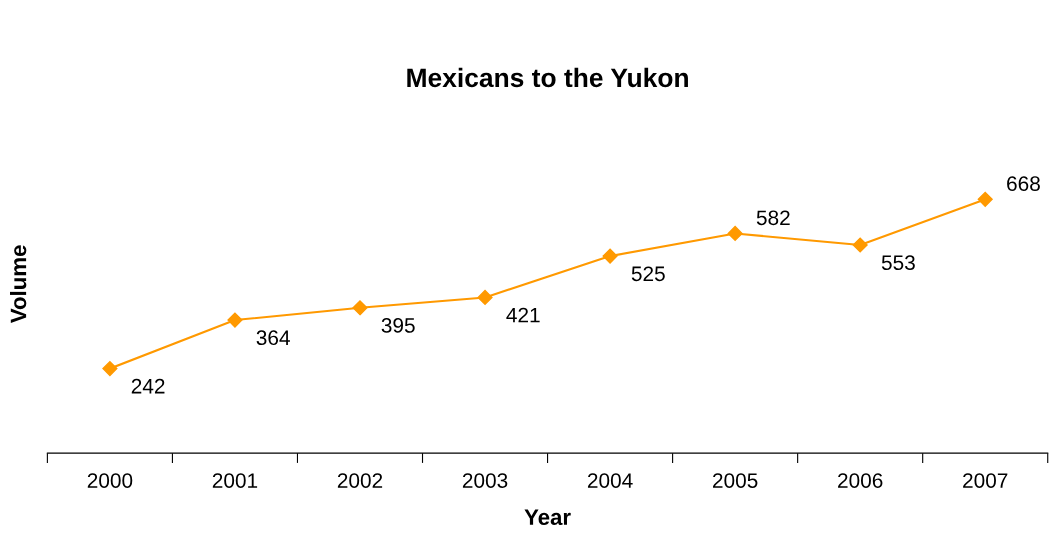  What do you see at coordinates (360, 480) in the screenshot?
I see `x-tick-label: 2002` at bounding box center [360, 480].